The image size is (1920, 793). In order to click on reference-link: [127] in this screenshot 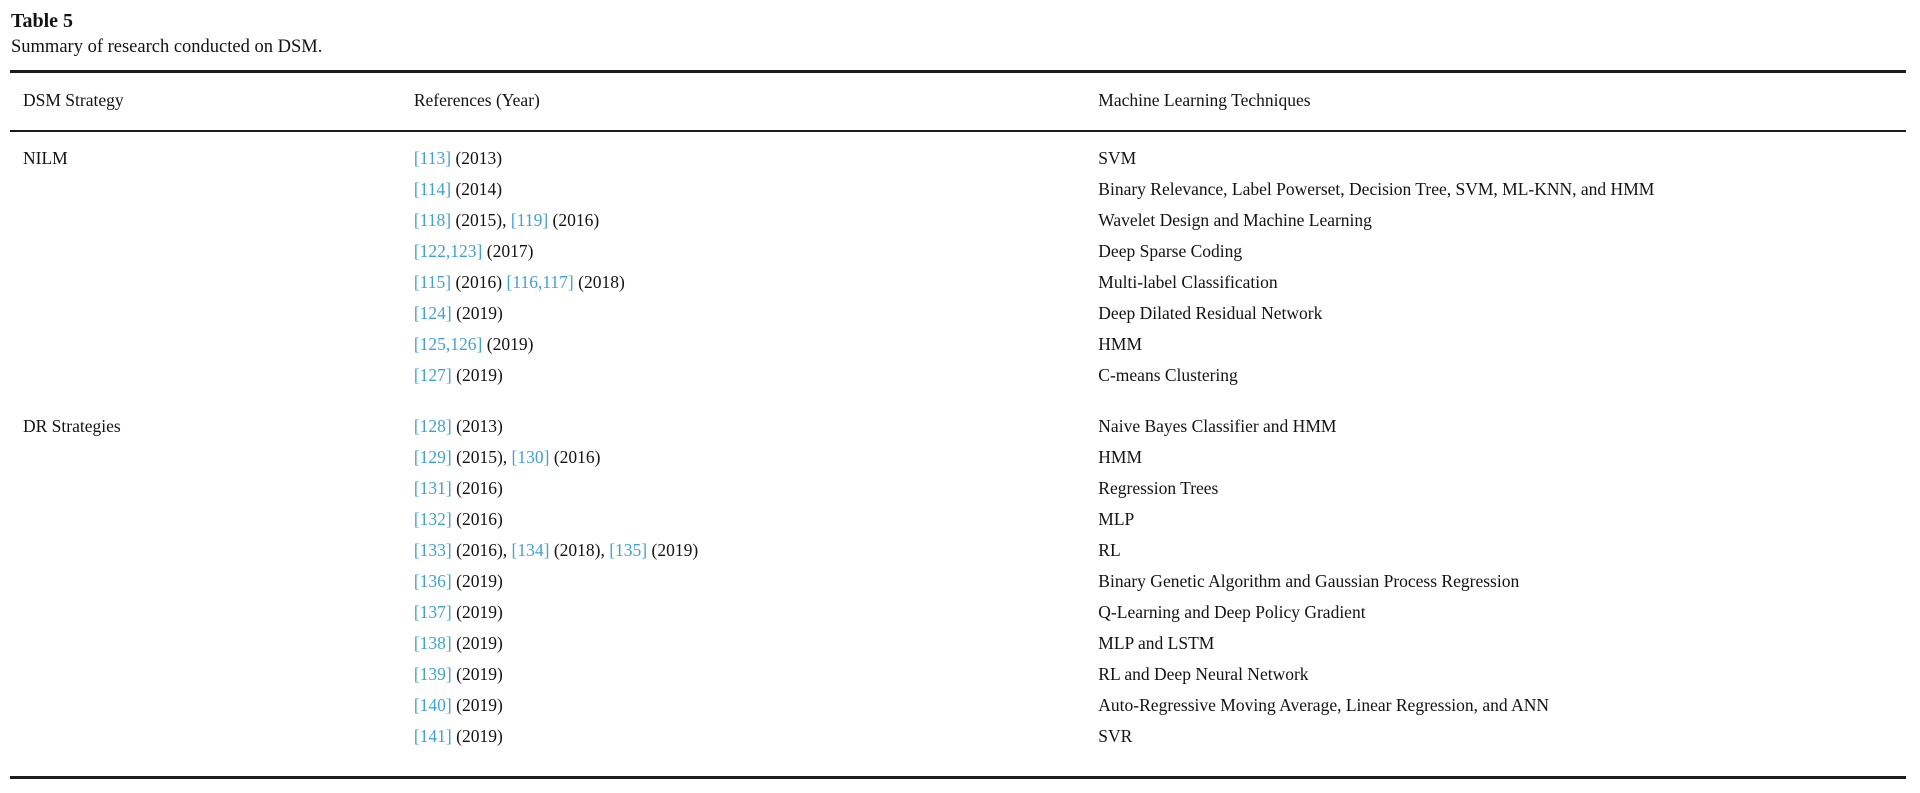, I will do `click(432, 375)`.